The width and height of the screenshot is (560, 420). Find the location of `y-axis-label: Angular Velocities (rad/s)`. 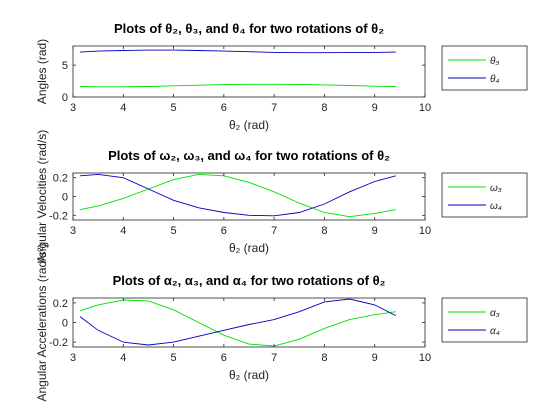

y-axis-label: Angular Velocities (rad/s) is located at coordinates (42, 196).